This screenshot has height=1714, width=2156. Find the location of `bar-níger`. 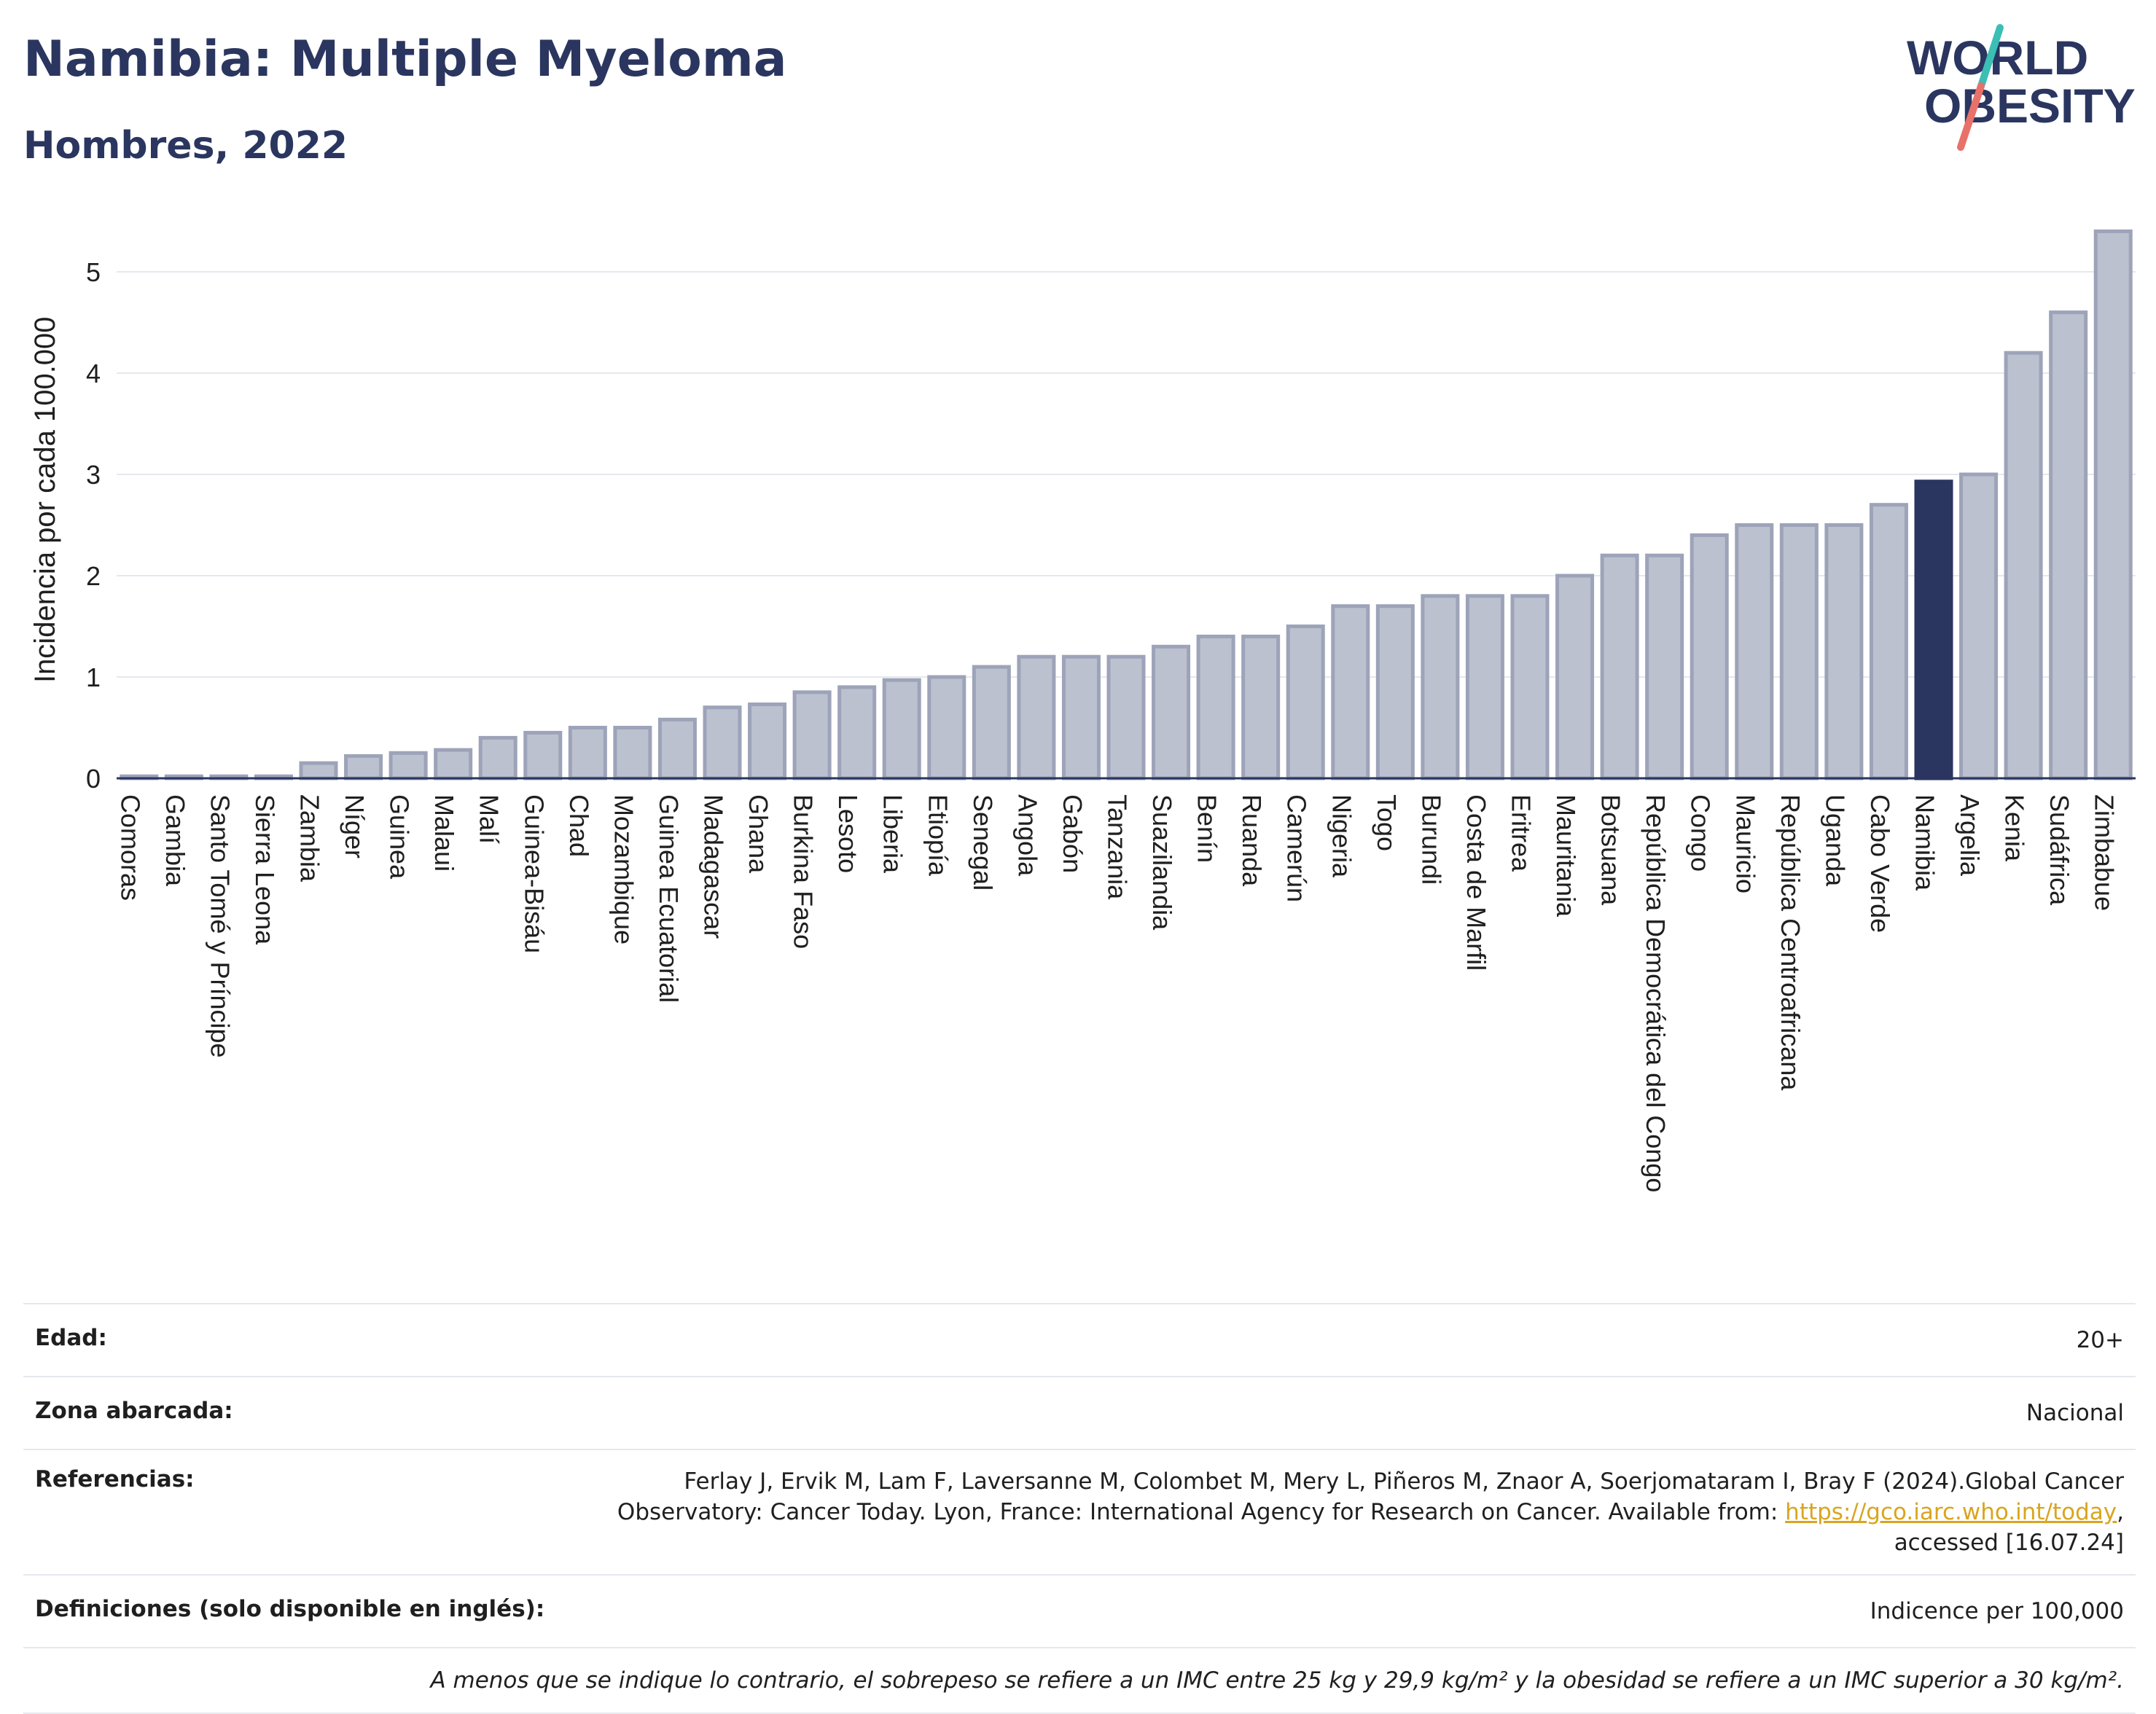

bar-níger is located at coordinates (364, 767).